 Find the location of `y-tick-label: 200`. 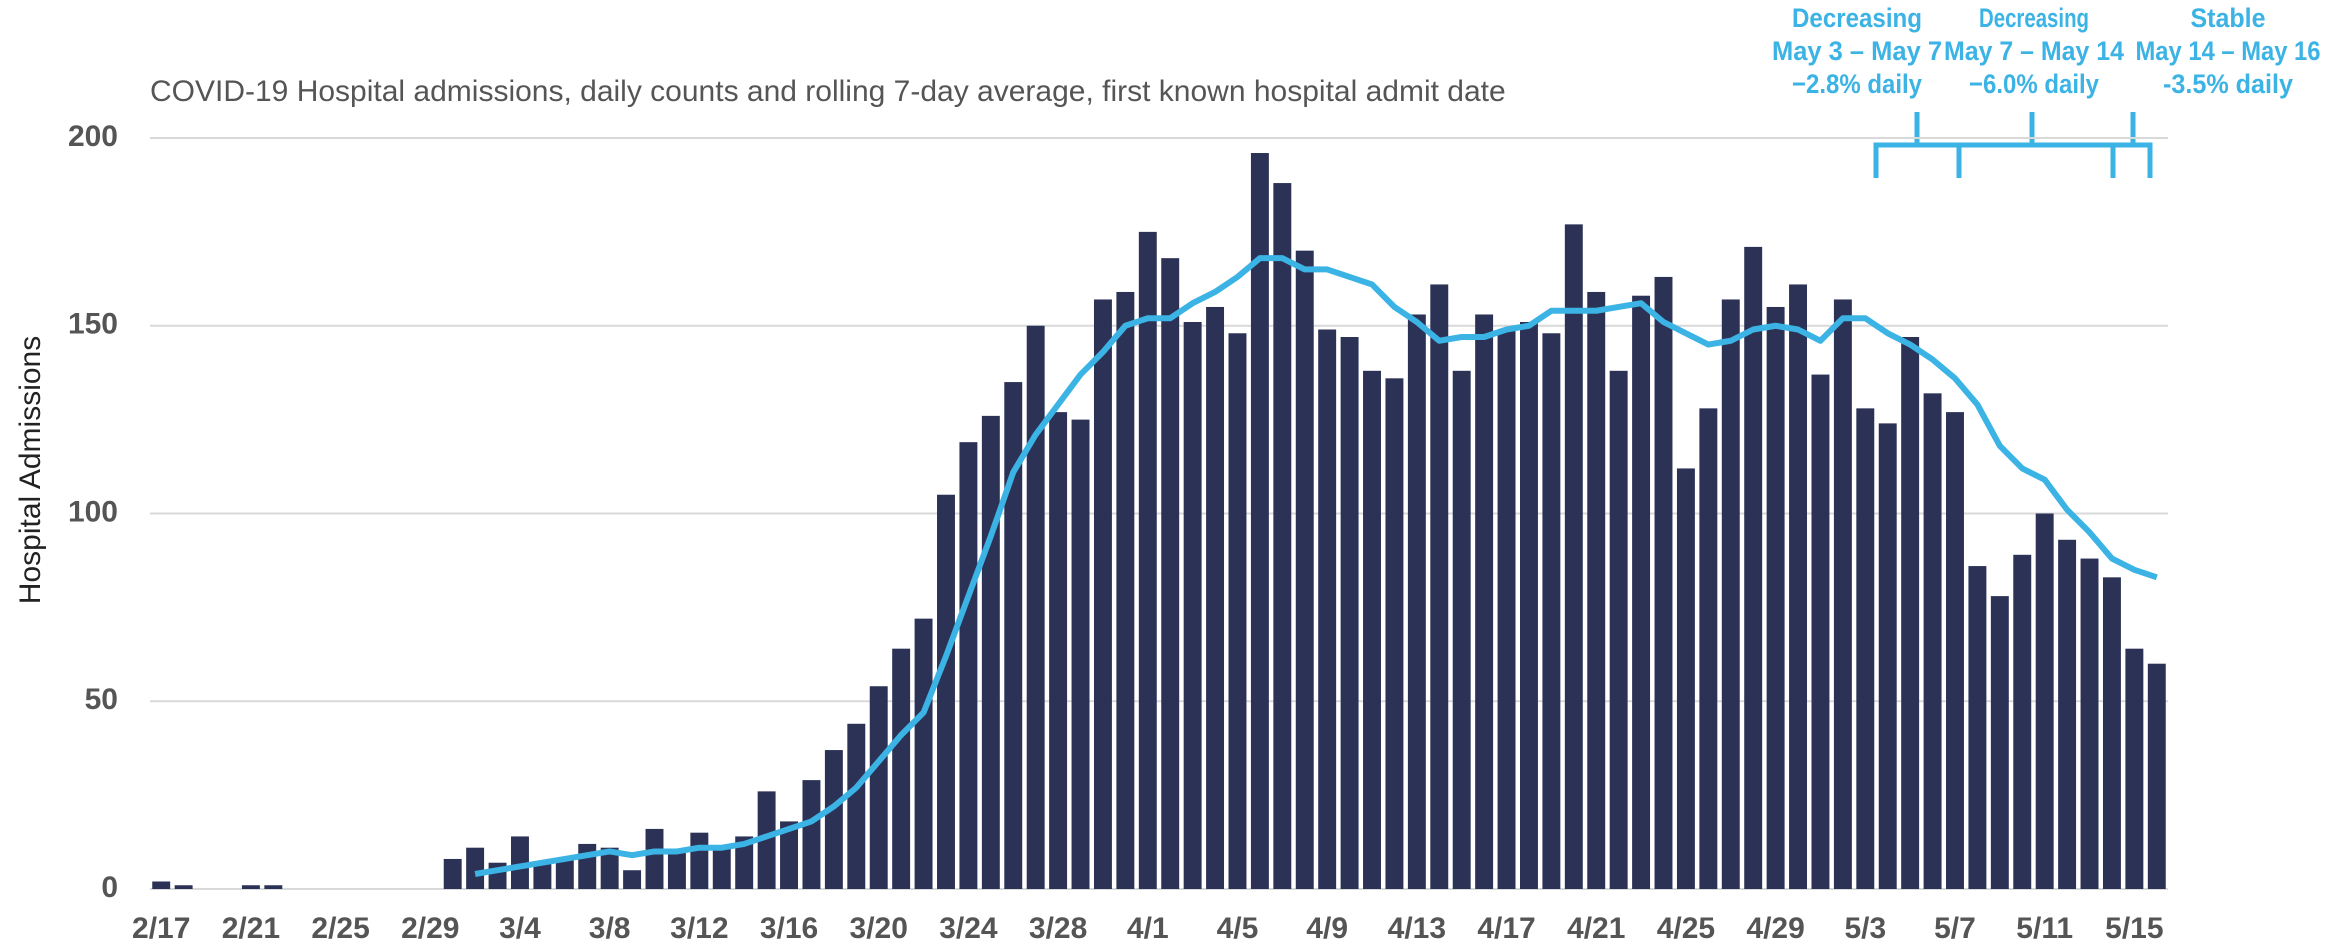

y-tick-label: 200 is located at coordinates (93, 136).